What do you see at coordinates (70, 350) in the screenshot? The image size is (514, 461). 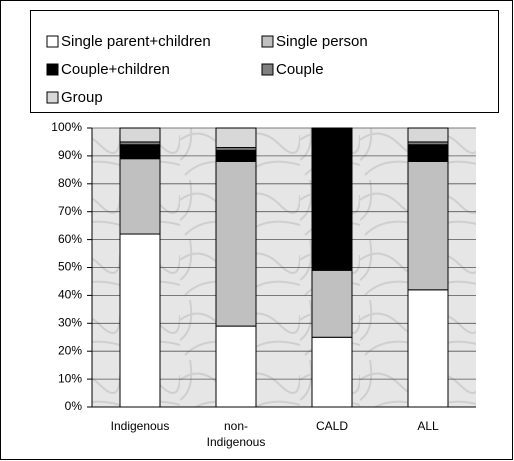 I see `y-tick-label: 20%` at bounding box center [70, 350].